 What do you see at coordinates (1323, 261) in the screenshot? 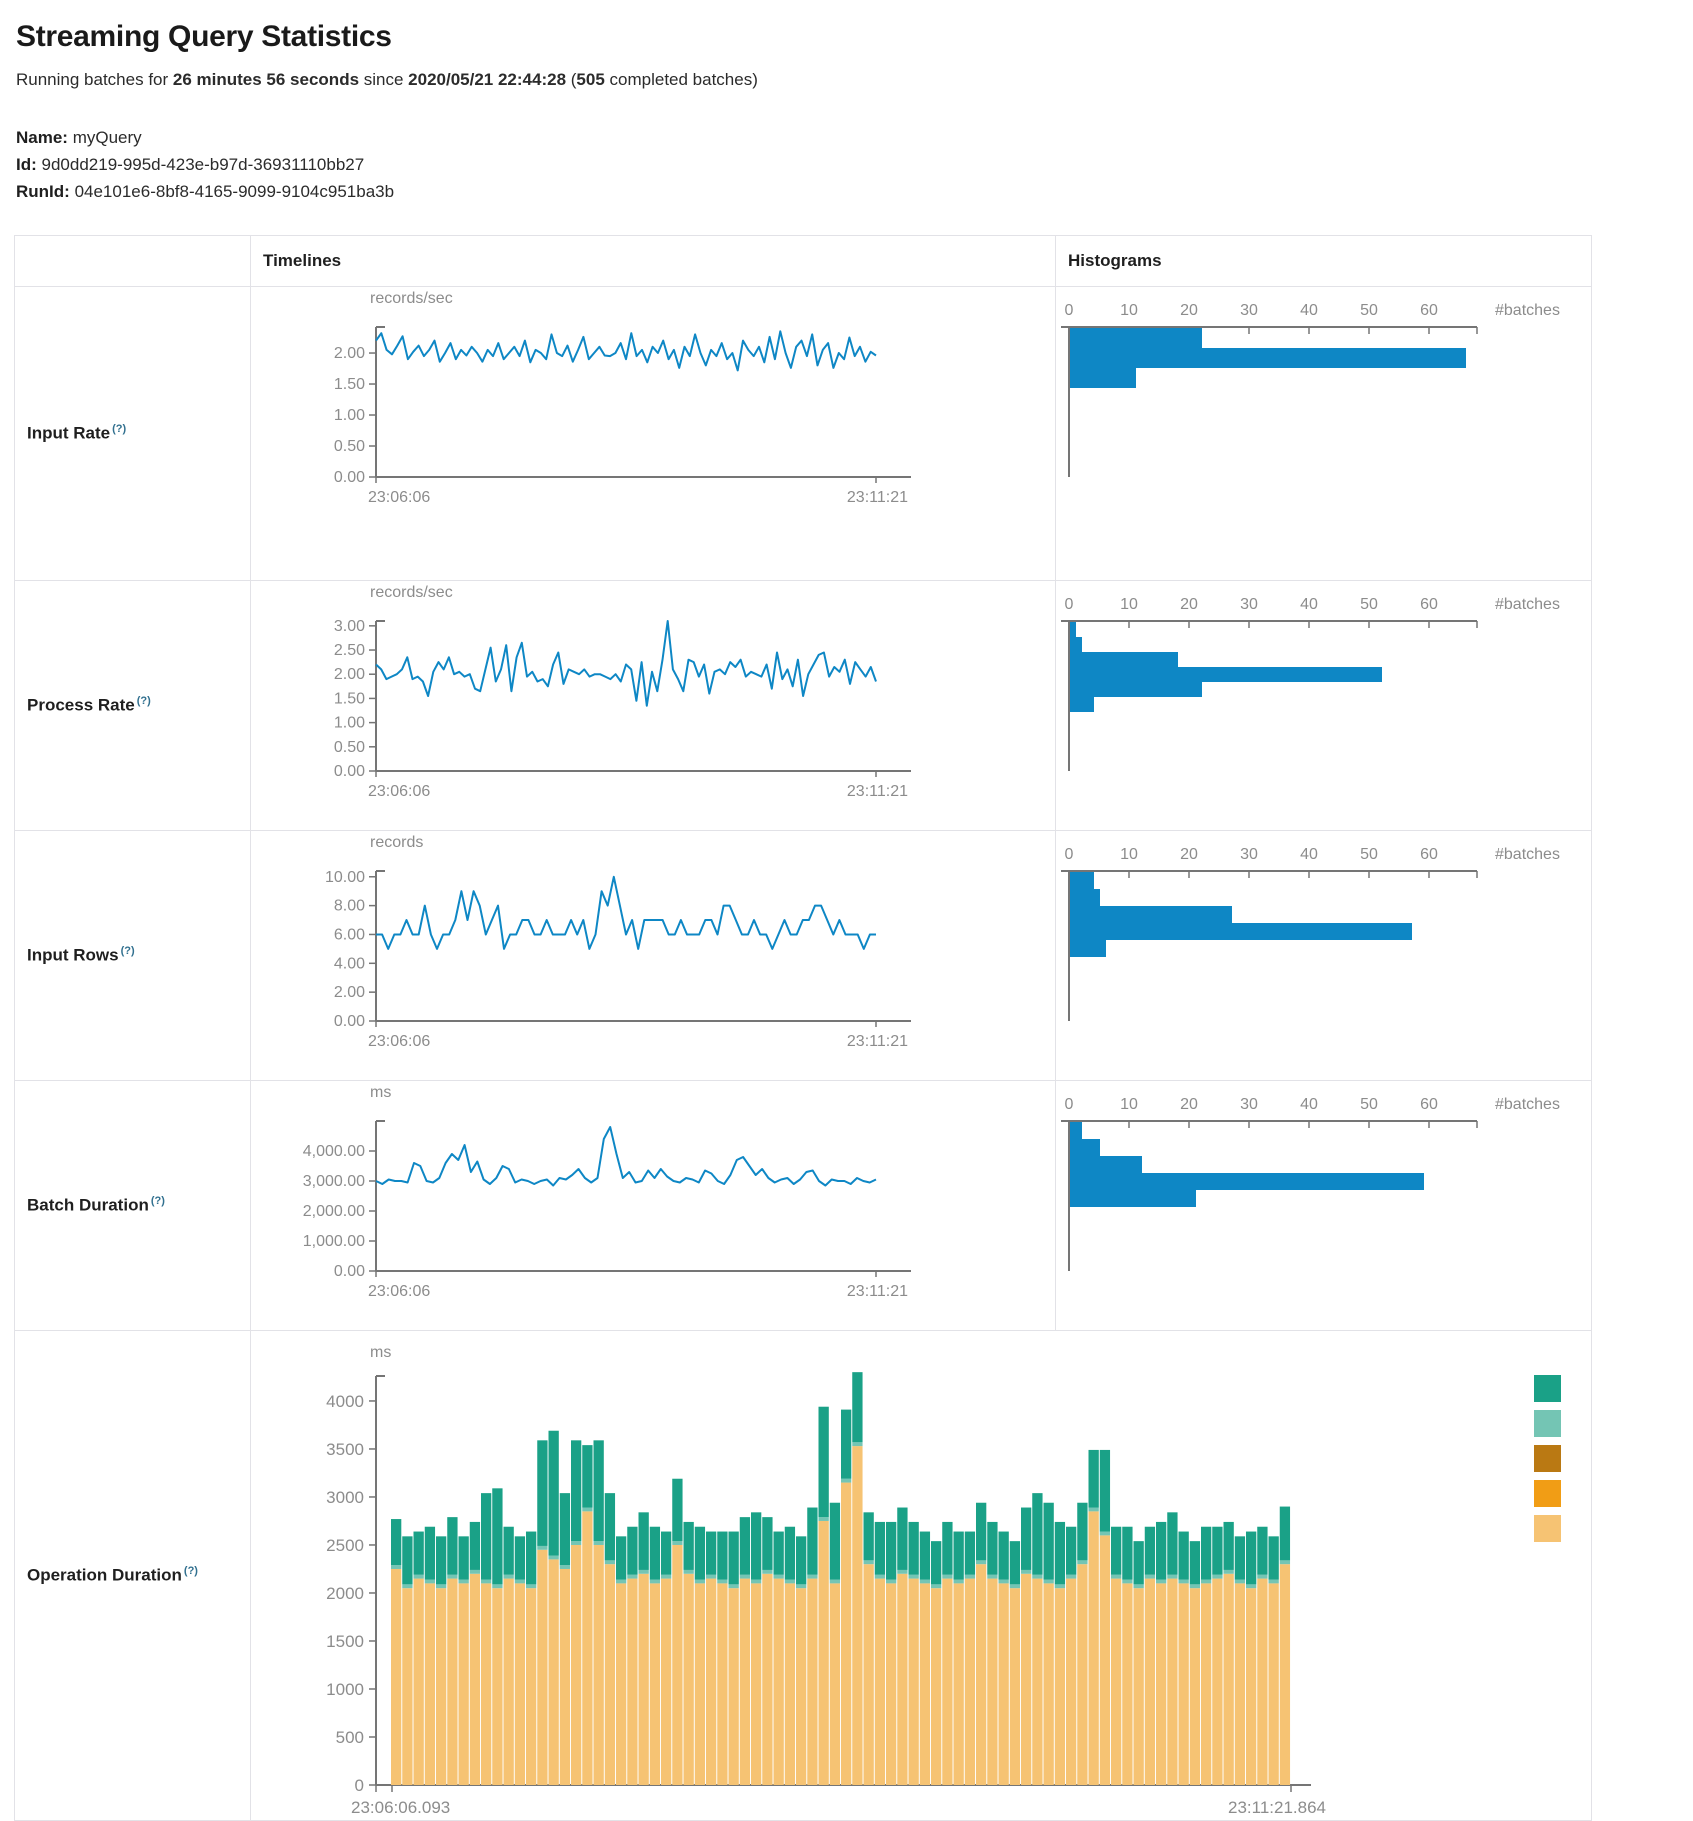
I see `histograms-column-header: Histograms` at bounding box center [1323, 261].